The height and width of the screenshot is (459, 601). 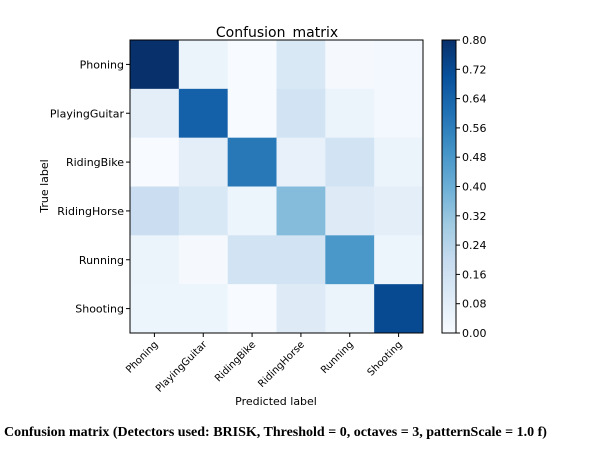 I want to click on x-axis-label: Predicted label, so click(x=276, y=401).